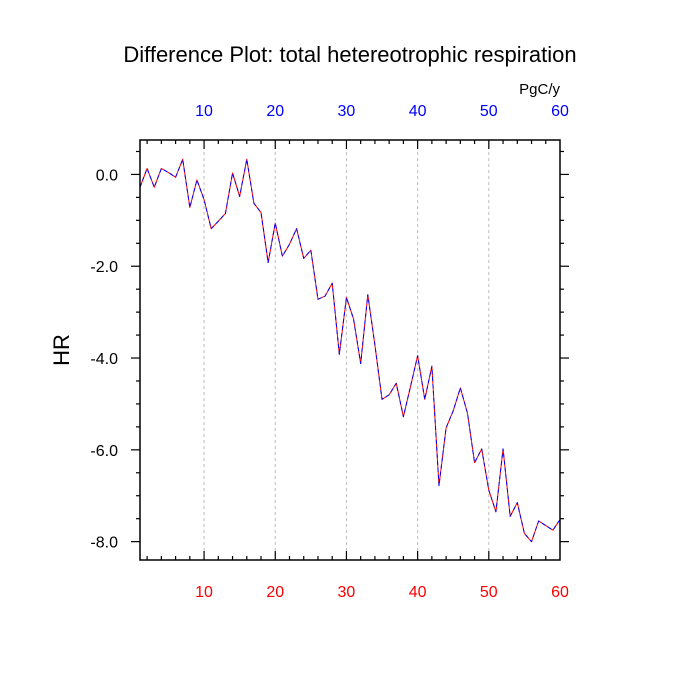  What do you see at coordinates (347, 592) in the screenshot?
I see `x-tick-label-bottom: 30` at bounding box center [347, 592].